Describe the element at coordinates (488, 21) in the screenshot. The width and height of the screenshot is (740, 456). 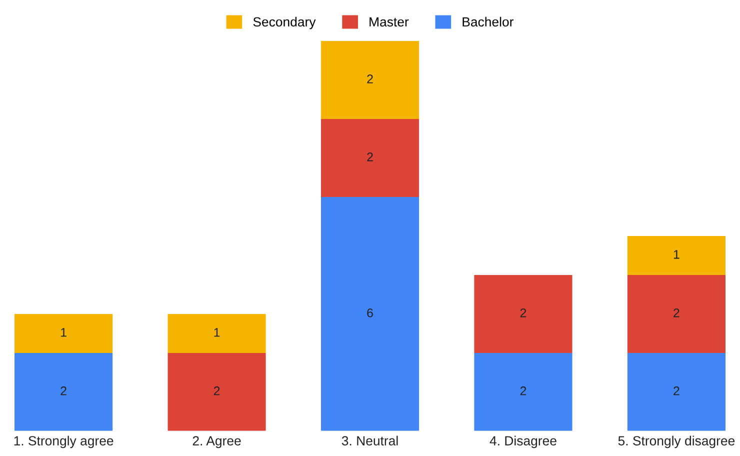
I see `legend-label: Bachelor` at that location.